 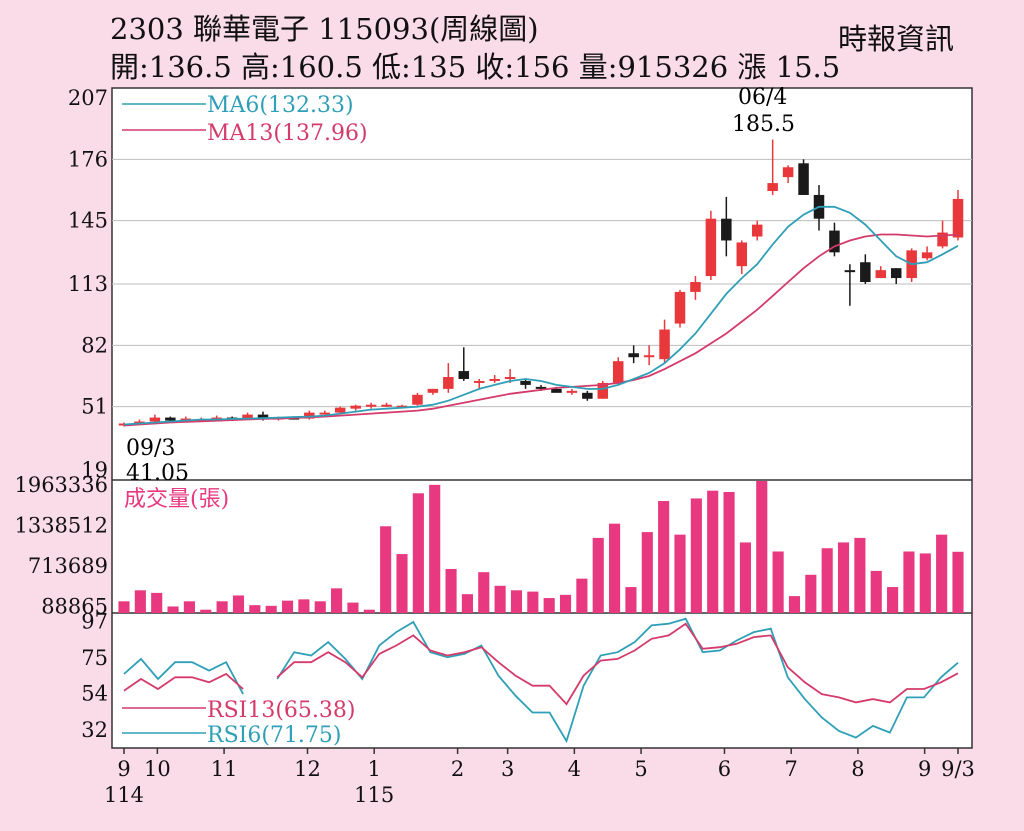 I want to click on chart-title: 2303 聯華電子 115093(周線圖), so click(x=324, y=29).